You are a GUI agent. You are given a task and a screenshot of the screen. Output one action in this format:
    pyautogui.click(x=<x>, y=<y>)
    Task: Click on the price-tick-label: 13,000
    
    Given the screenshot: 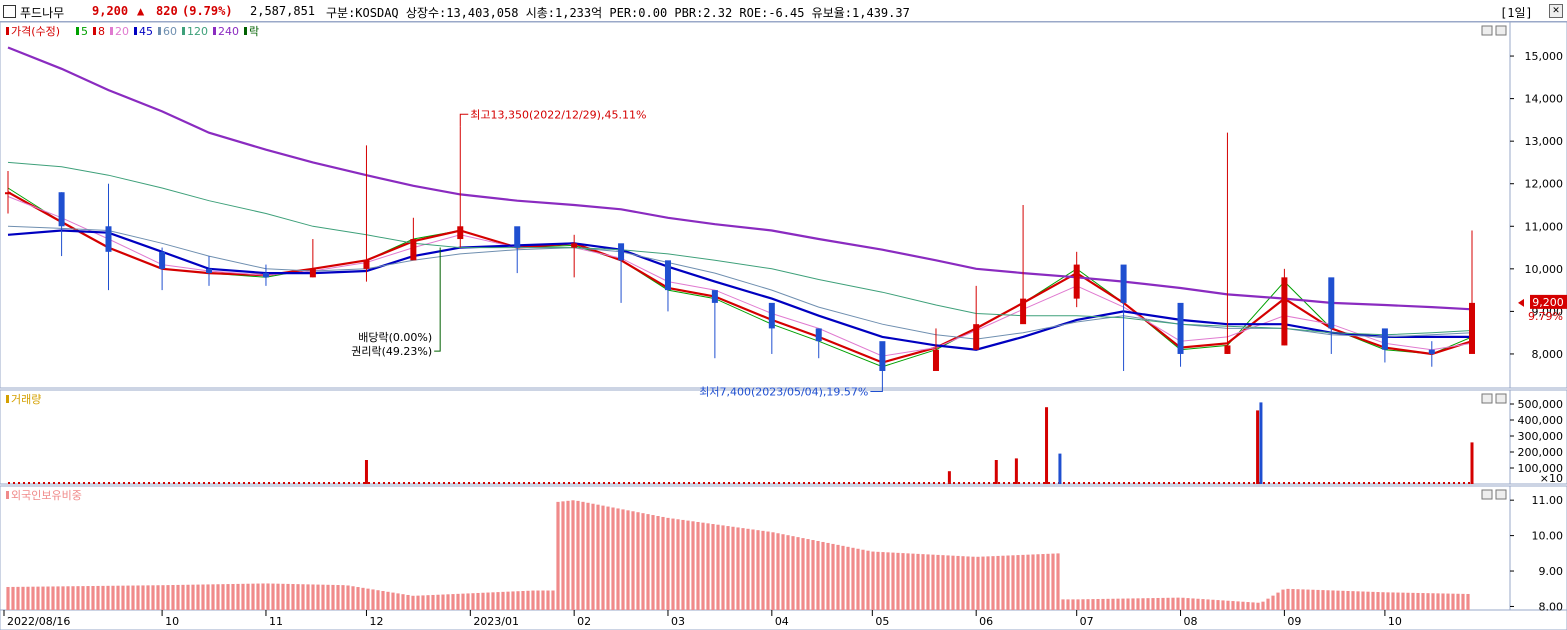 What is the action you would take?
    pyautogui.click(x=1544, y=141)
    